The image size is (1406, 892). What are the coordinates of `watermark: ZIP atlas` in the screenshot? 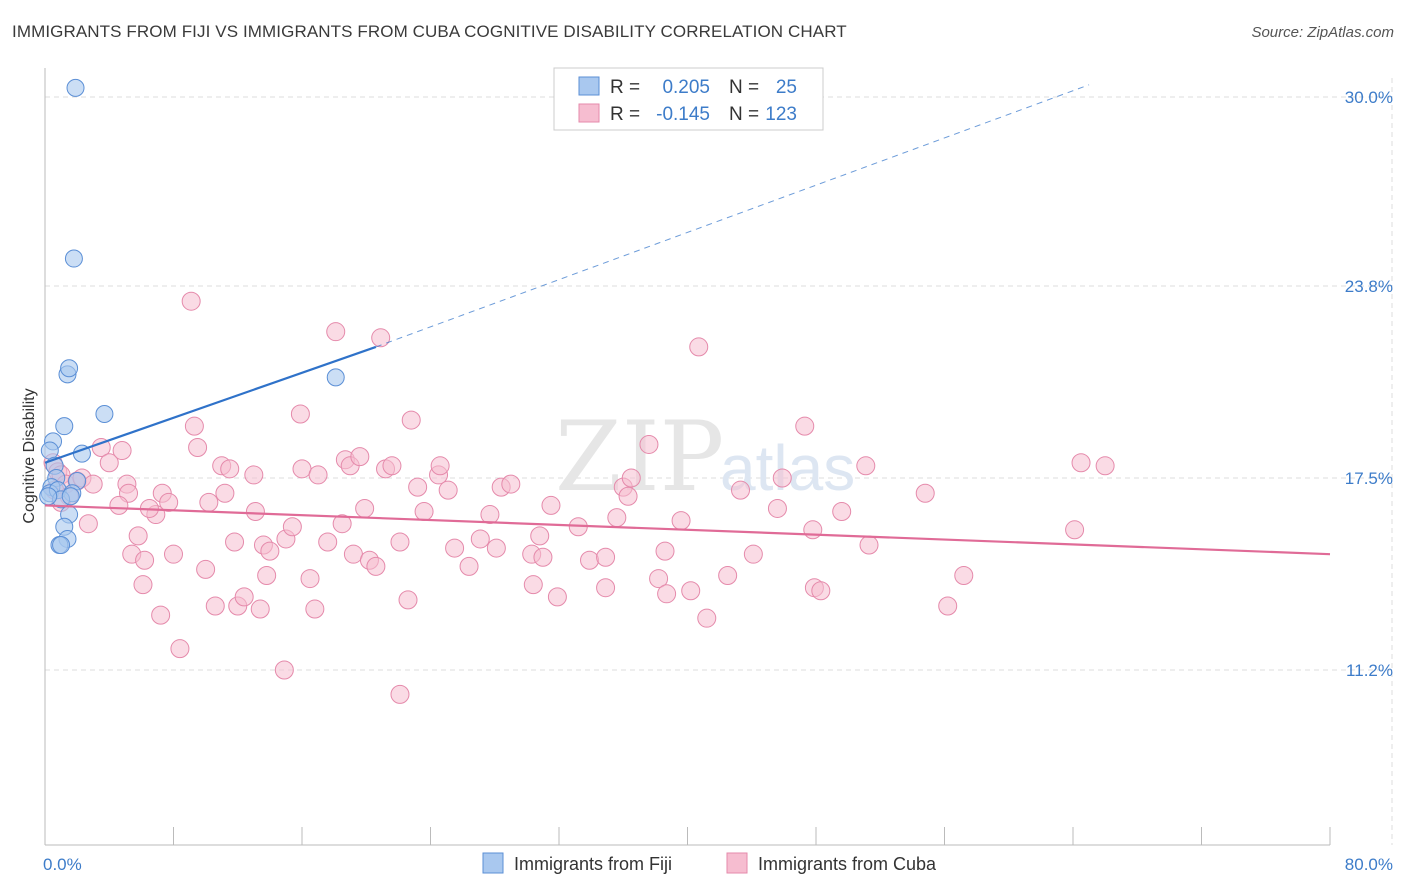 It's located at (705, 457).